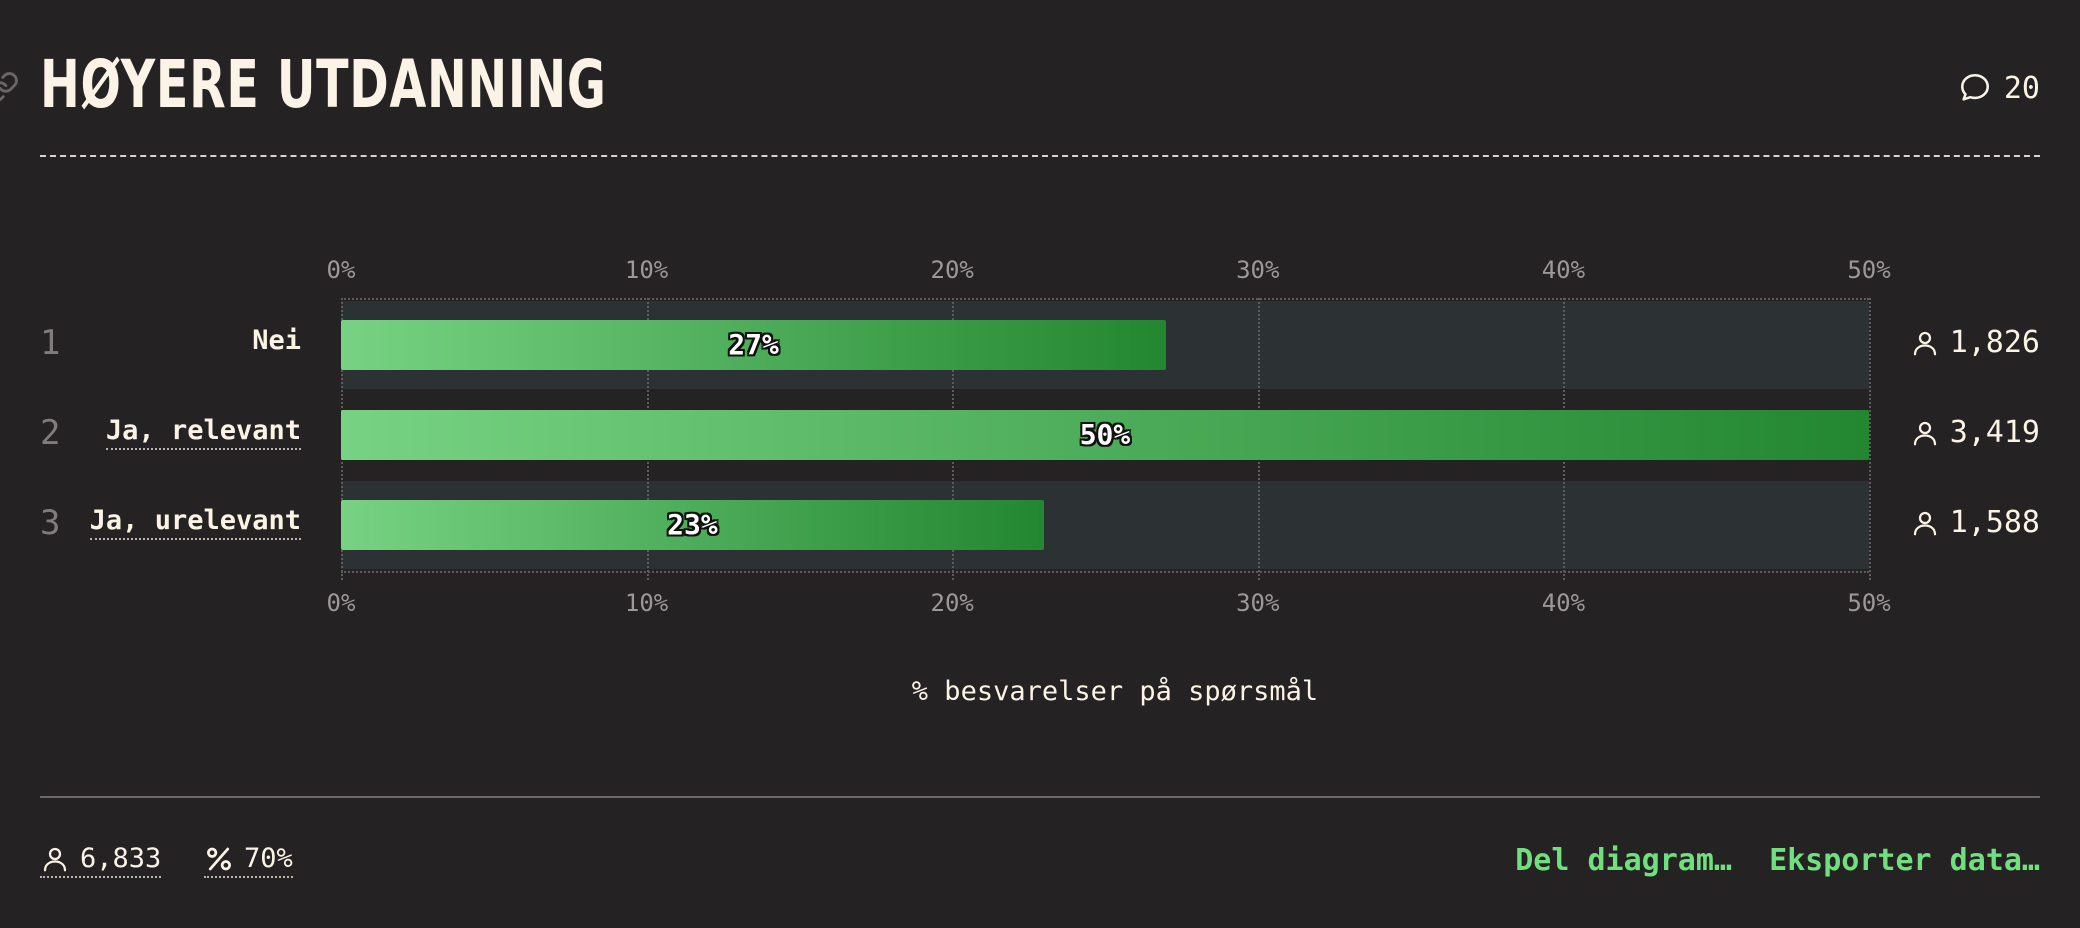 Image resolution: width=2080 pixels, height=928 pixels. Describe the element at coordinates (50, 343) in the screenshot. I see `row-number: 1` at that location.